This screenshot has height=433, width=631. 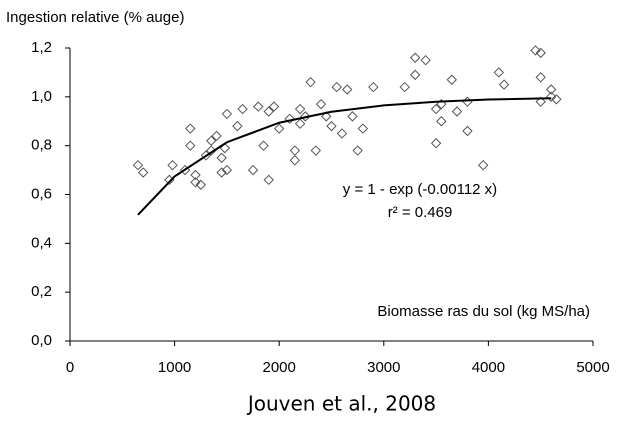 What do you see at coordinates (483, 311) in the screenshot?
I see `x-axis-title: Biomasse ras du sol (kg MS/ha)` at bounding box center [483, 311].